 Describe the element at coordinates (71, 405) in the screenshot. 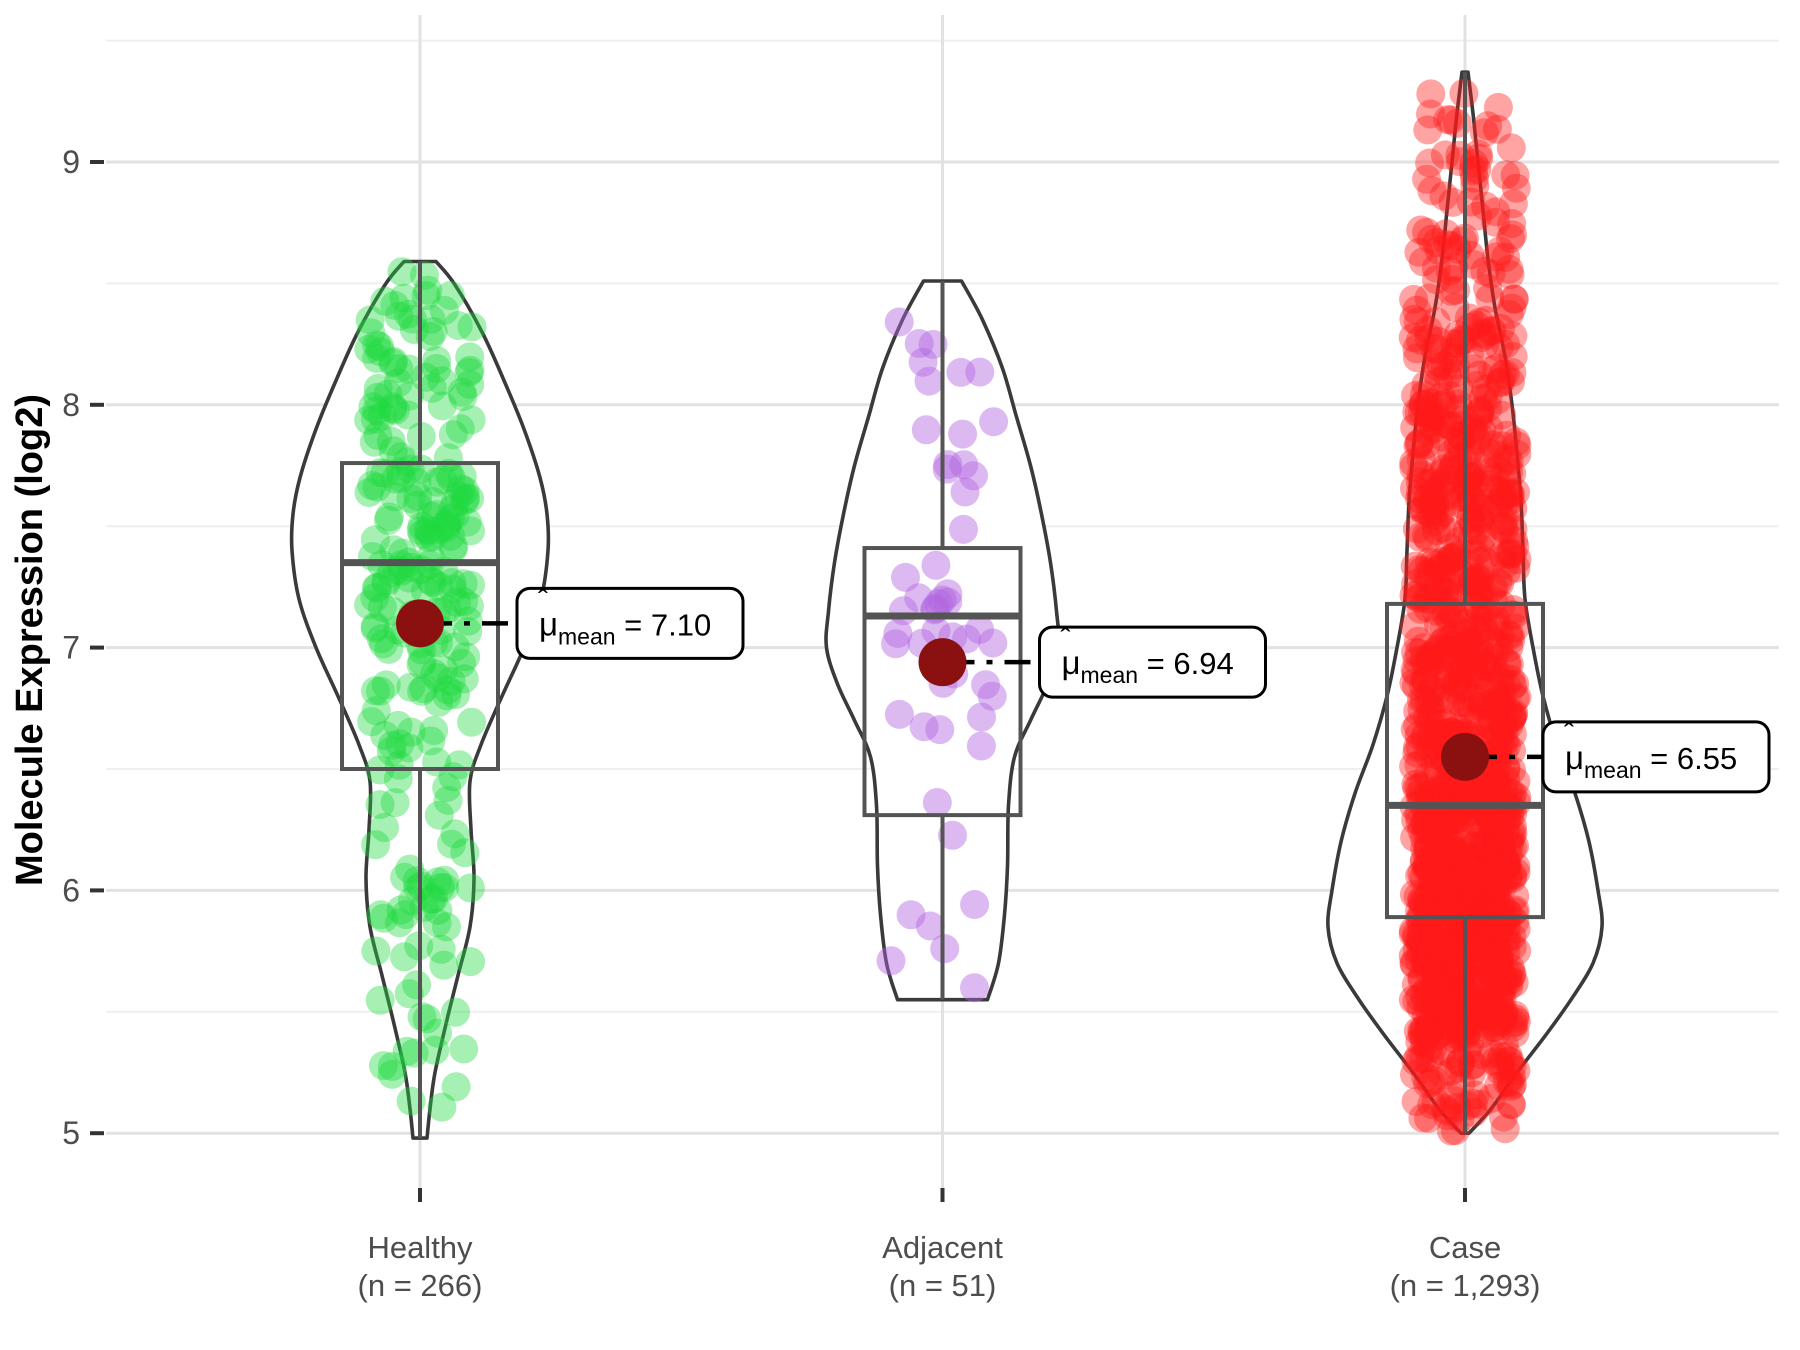

I see `y-tick-label: 8` at that location.